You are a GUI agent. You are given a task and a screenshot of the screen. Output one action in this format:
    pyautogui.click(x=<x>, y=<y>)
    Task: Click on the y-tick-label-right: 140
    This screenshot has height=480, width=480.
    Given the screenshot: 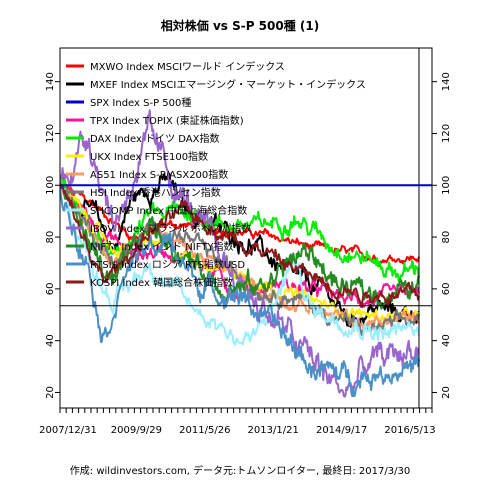 What is the action you would take?
    pyautogui.click(x=446, y=81)
    